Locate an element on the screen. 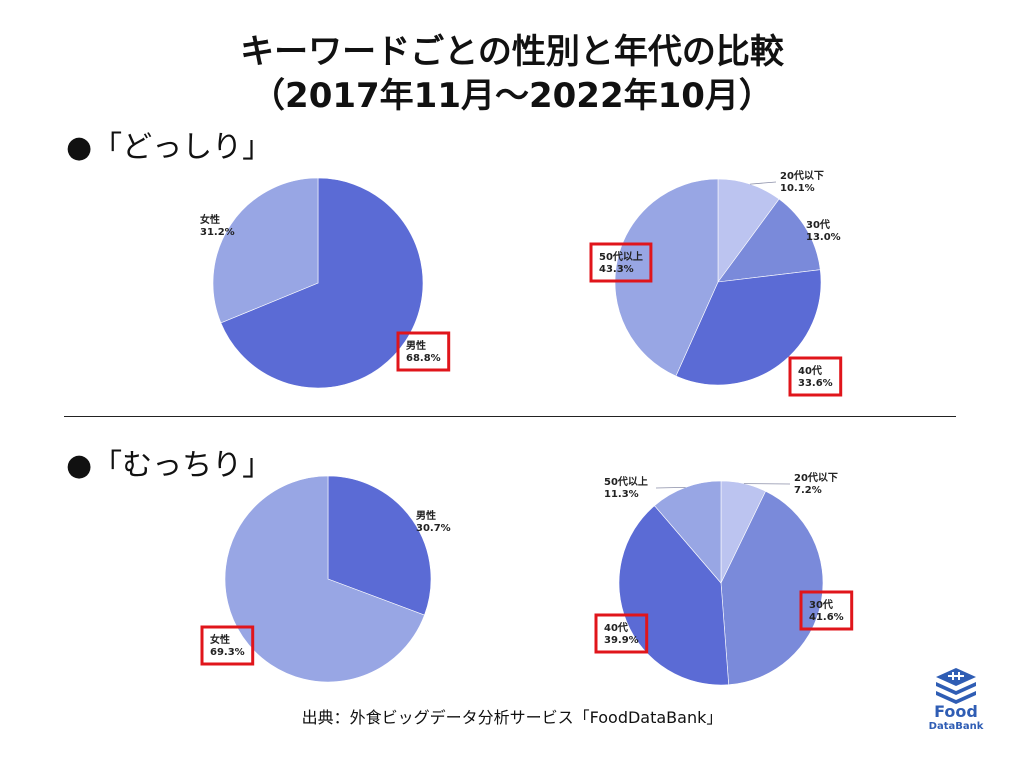 This screenshot has height=768, width=1024. pie-chart-dosshiri-age: 20代以下 10.1% 30代 13.0% 40代 33.6% 50代以上 43.3% is located at coordinates (716, 283).